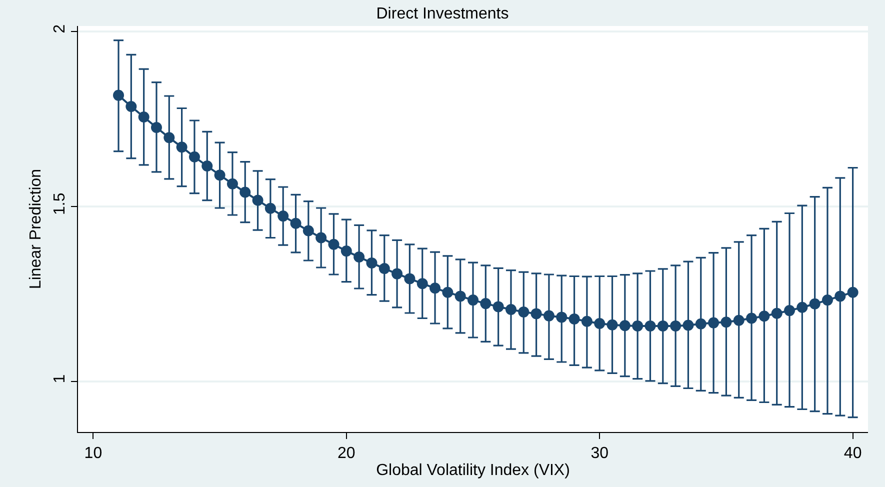 This screenshot has width=885, height=487. What do you see at coordinates (473, 470) in the screenshot?
I see `x-axis-title: Global Volatility Index (VIX)` at bounding box center [473, 470].